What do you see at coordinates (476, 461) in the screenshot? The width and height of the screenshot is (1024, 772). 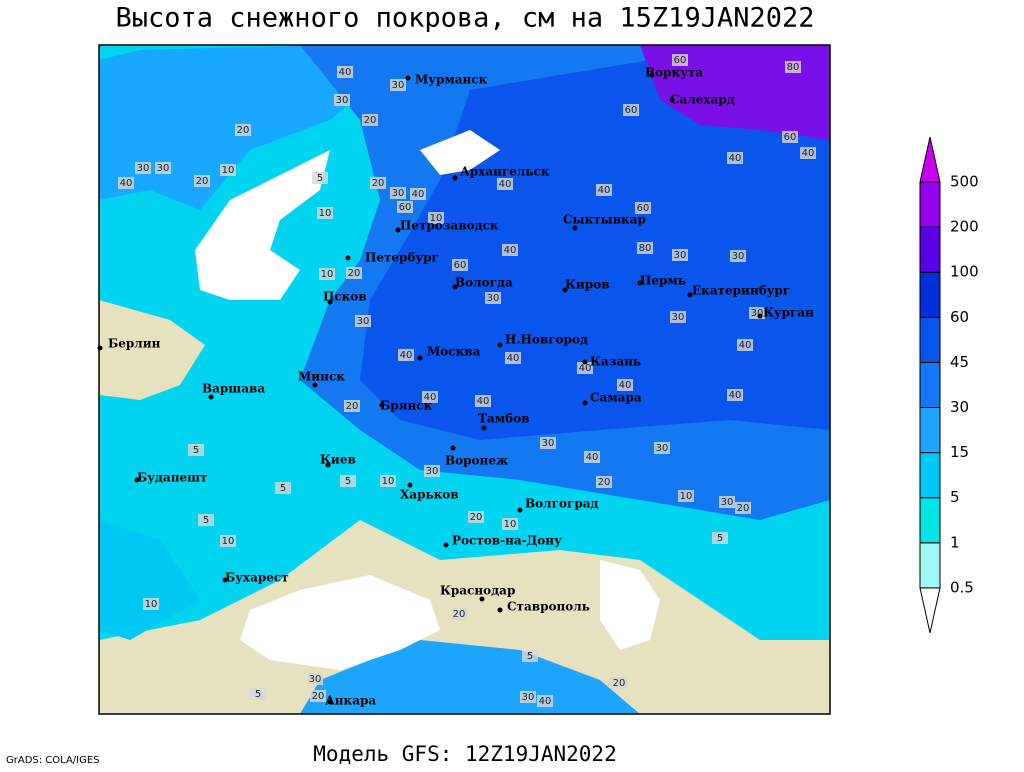 I see `city-label: Воронеж` at bounding box center [476, 461].